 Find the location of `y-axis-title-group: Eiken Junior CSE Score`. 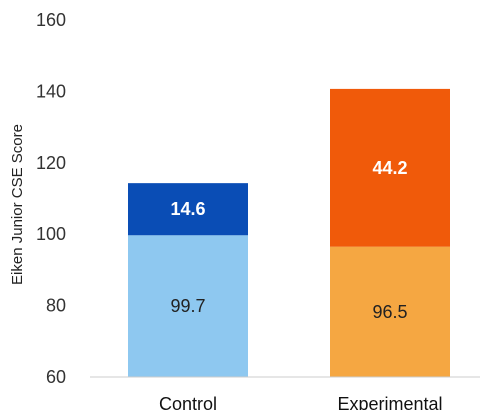

y-axis-title-group: Eiken Junior CSE Score is located at coordinates (17, 204).